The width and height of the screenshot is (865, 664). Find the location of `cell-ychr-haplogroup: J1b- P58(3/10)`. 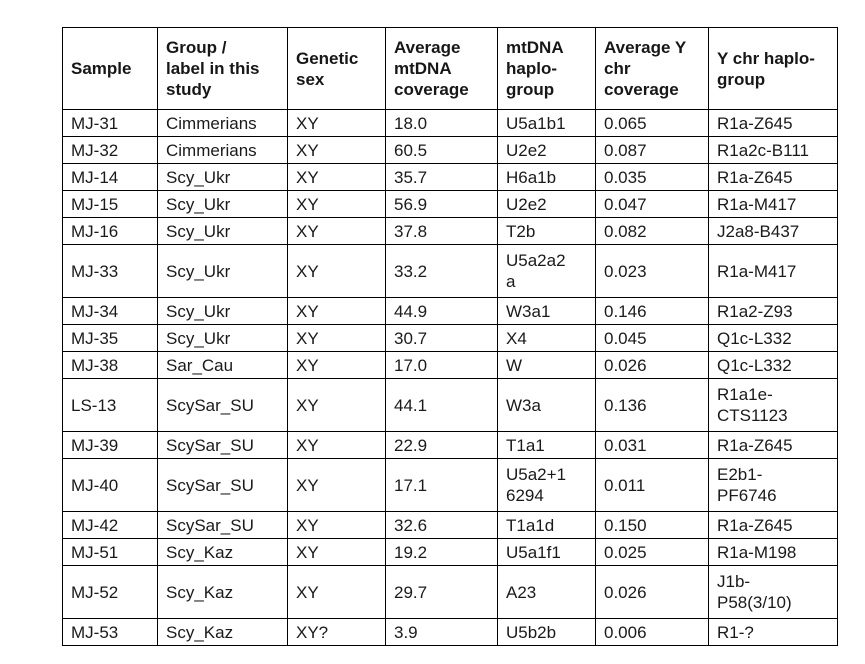

cell-ychr-haplogroup: J1b- P58(3/10) is located at coordinates (773, 592).